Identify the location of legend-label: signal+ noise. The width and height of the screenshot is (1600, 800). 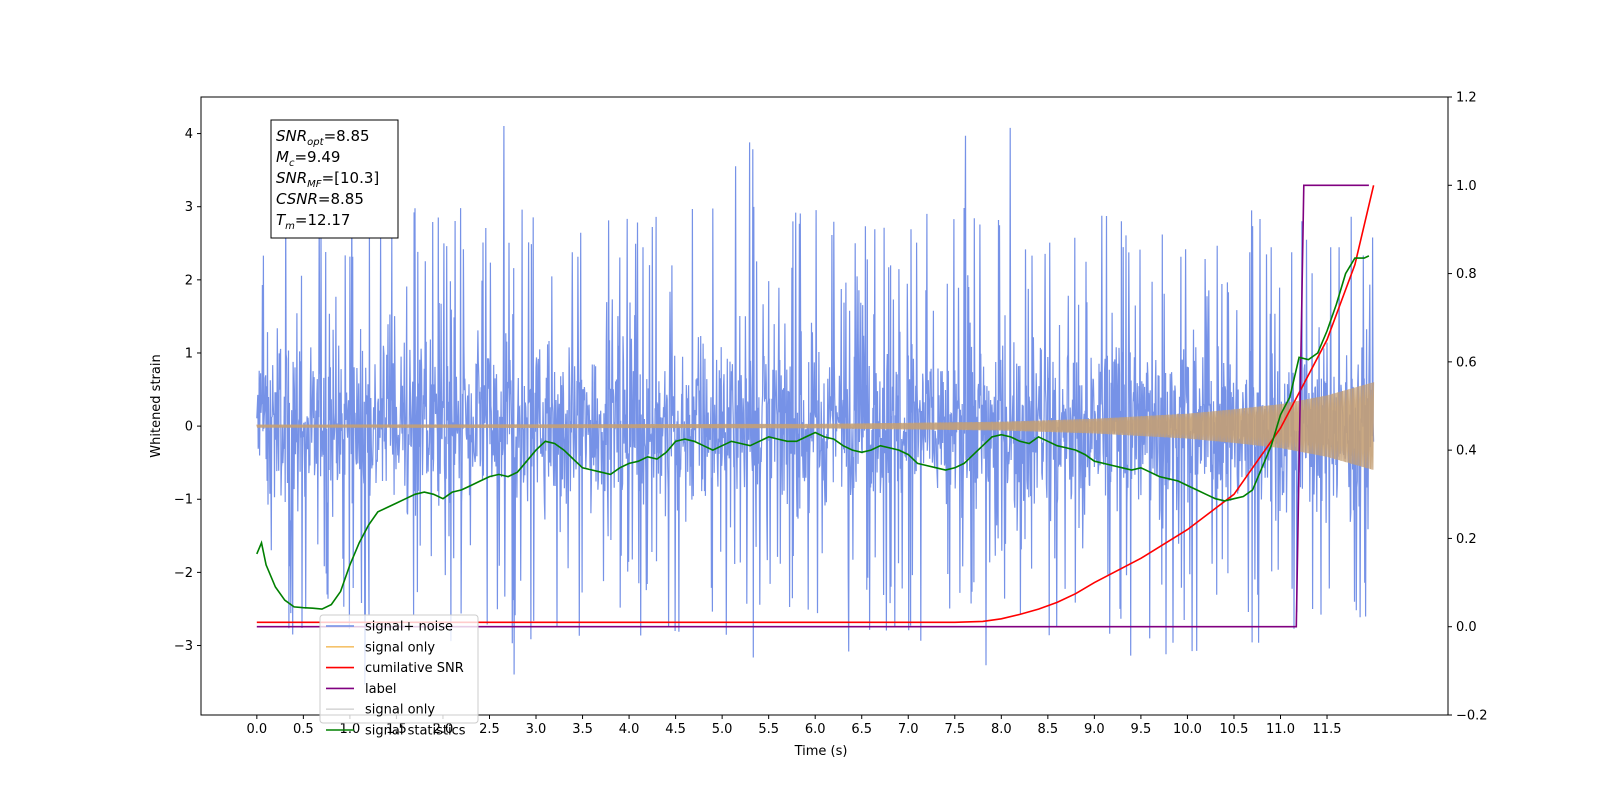
(409, 627).